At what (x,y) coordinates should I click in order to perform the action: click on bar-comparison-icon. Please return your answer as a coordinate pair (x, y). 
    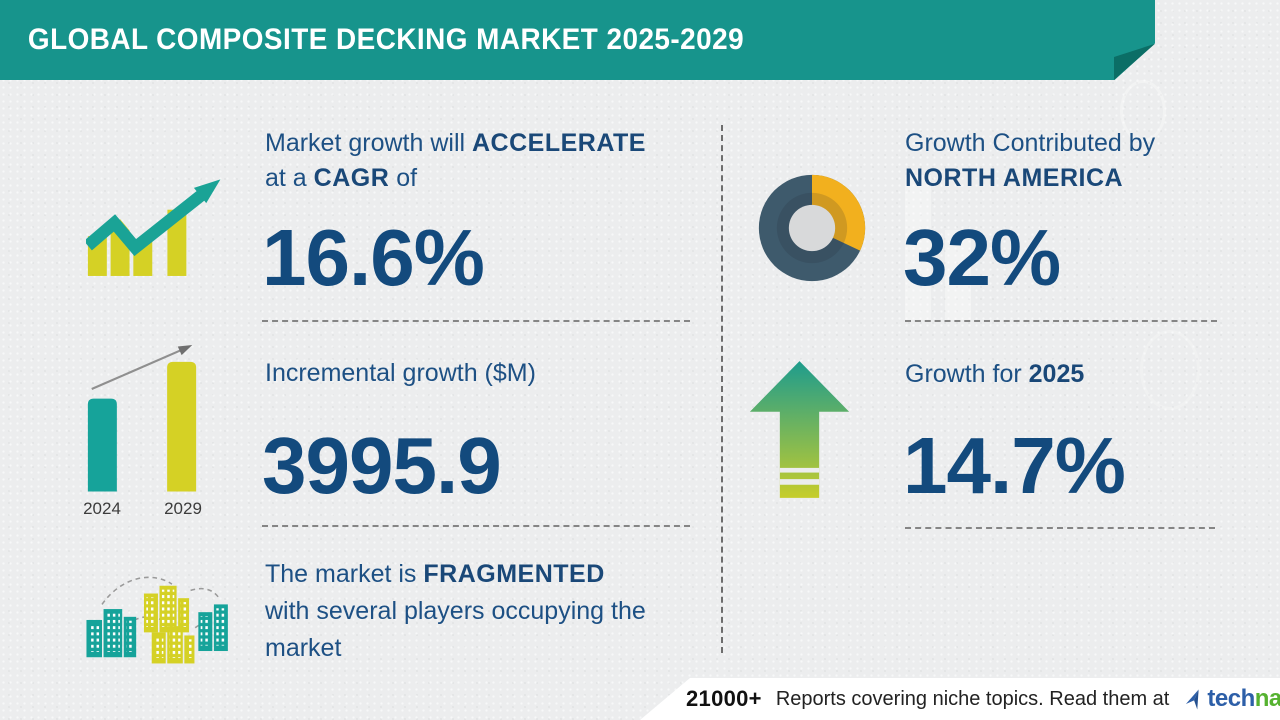
    Looking at the image, I should click on (142, 418).